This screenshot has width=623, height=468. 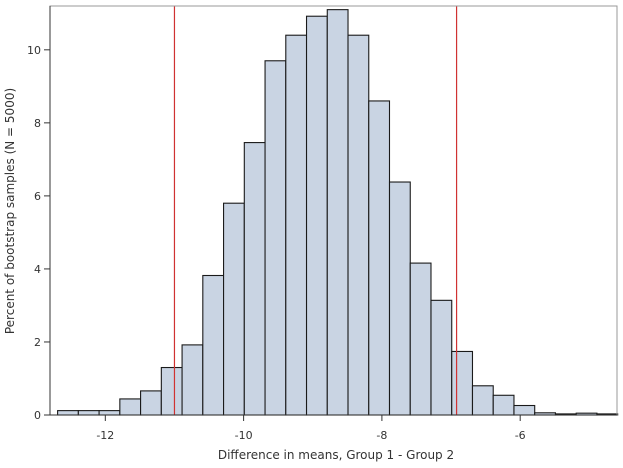 What do you see at coordinates (39, 214) in the screenshot?
I see `y-axis: 0 2 4 6 8 10` at bounding box center [39, 214].